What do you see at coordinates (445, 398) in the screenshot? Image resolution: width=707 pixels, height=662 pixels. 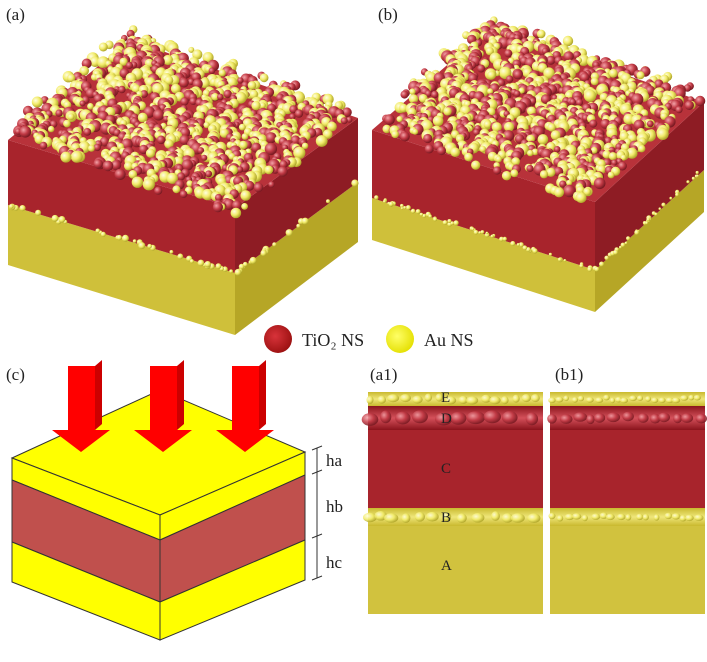 I see `layer-label-e: E` at bounding box center [445, 398].